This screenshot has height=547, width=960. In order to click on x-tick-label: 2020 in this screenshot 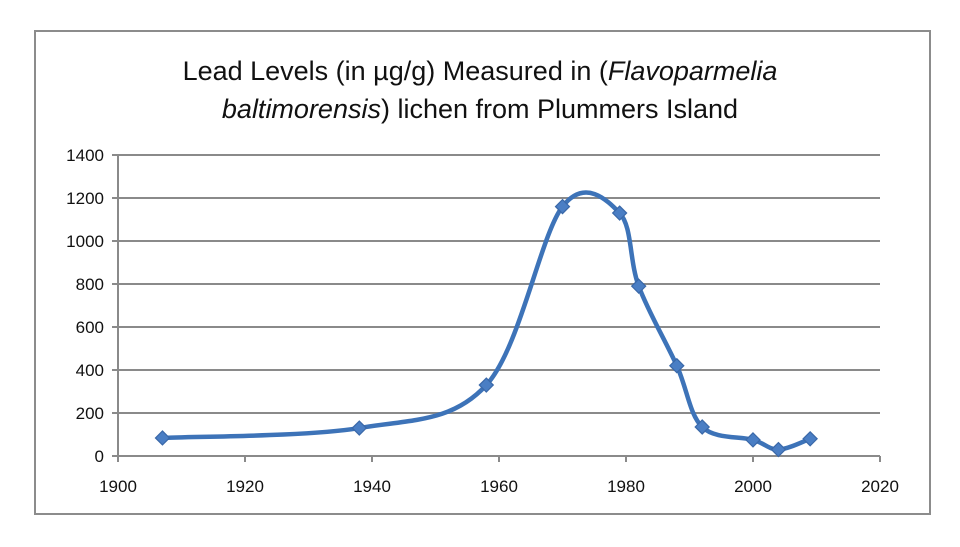, I will do `click(880, 486)`.